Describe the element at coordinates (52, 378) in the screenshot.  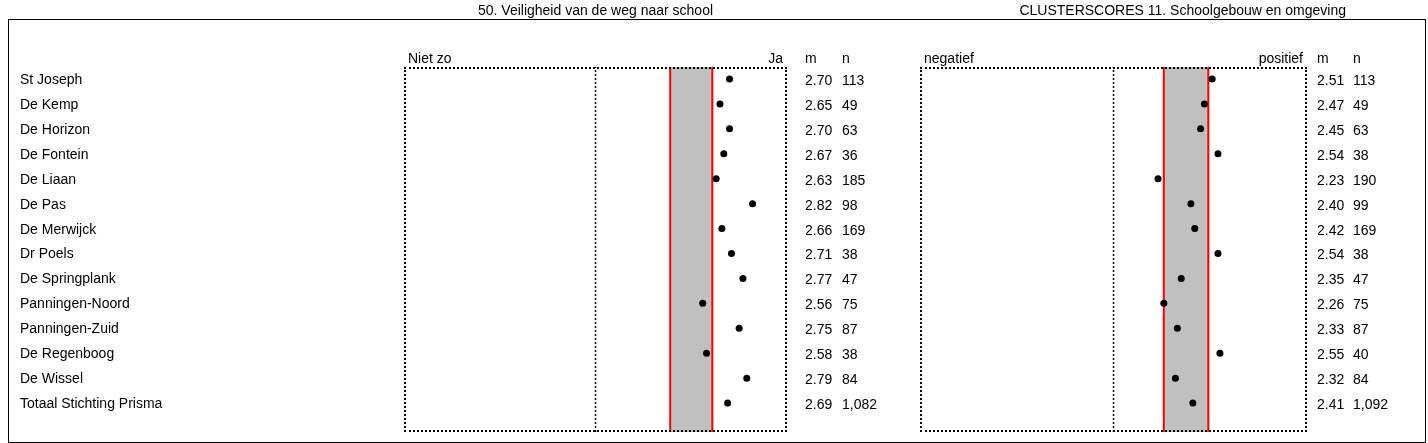
I see `y-tick-label: De Wissel` at that location.